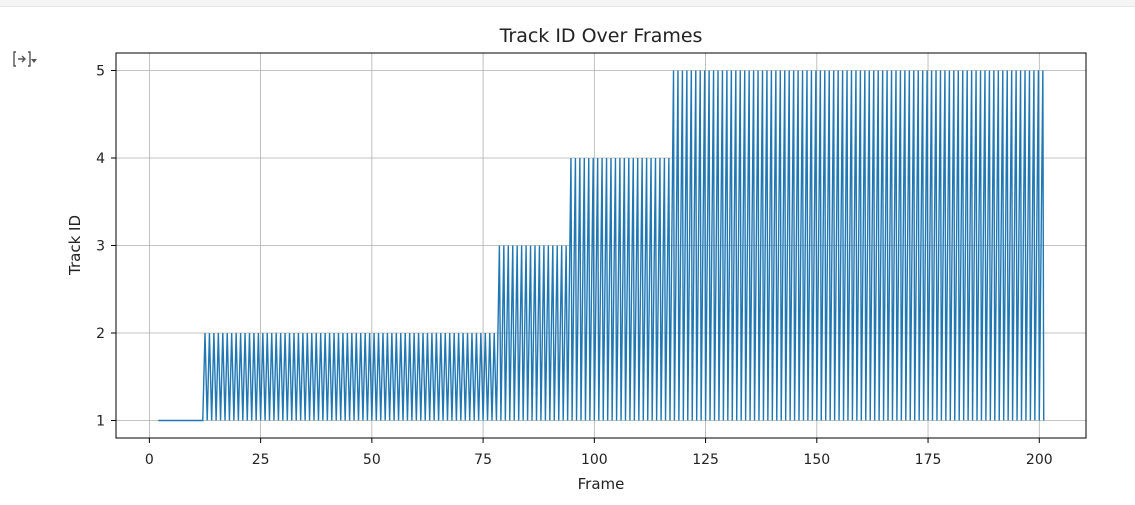 The width and height of the screenshot is (1135, 505). Describe the element at coordinates (1039, 460) in the screenshot. I see `x-tick-label: 200` at that location.